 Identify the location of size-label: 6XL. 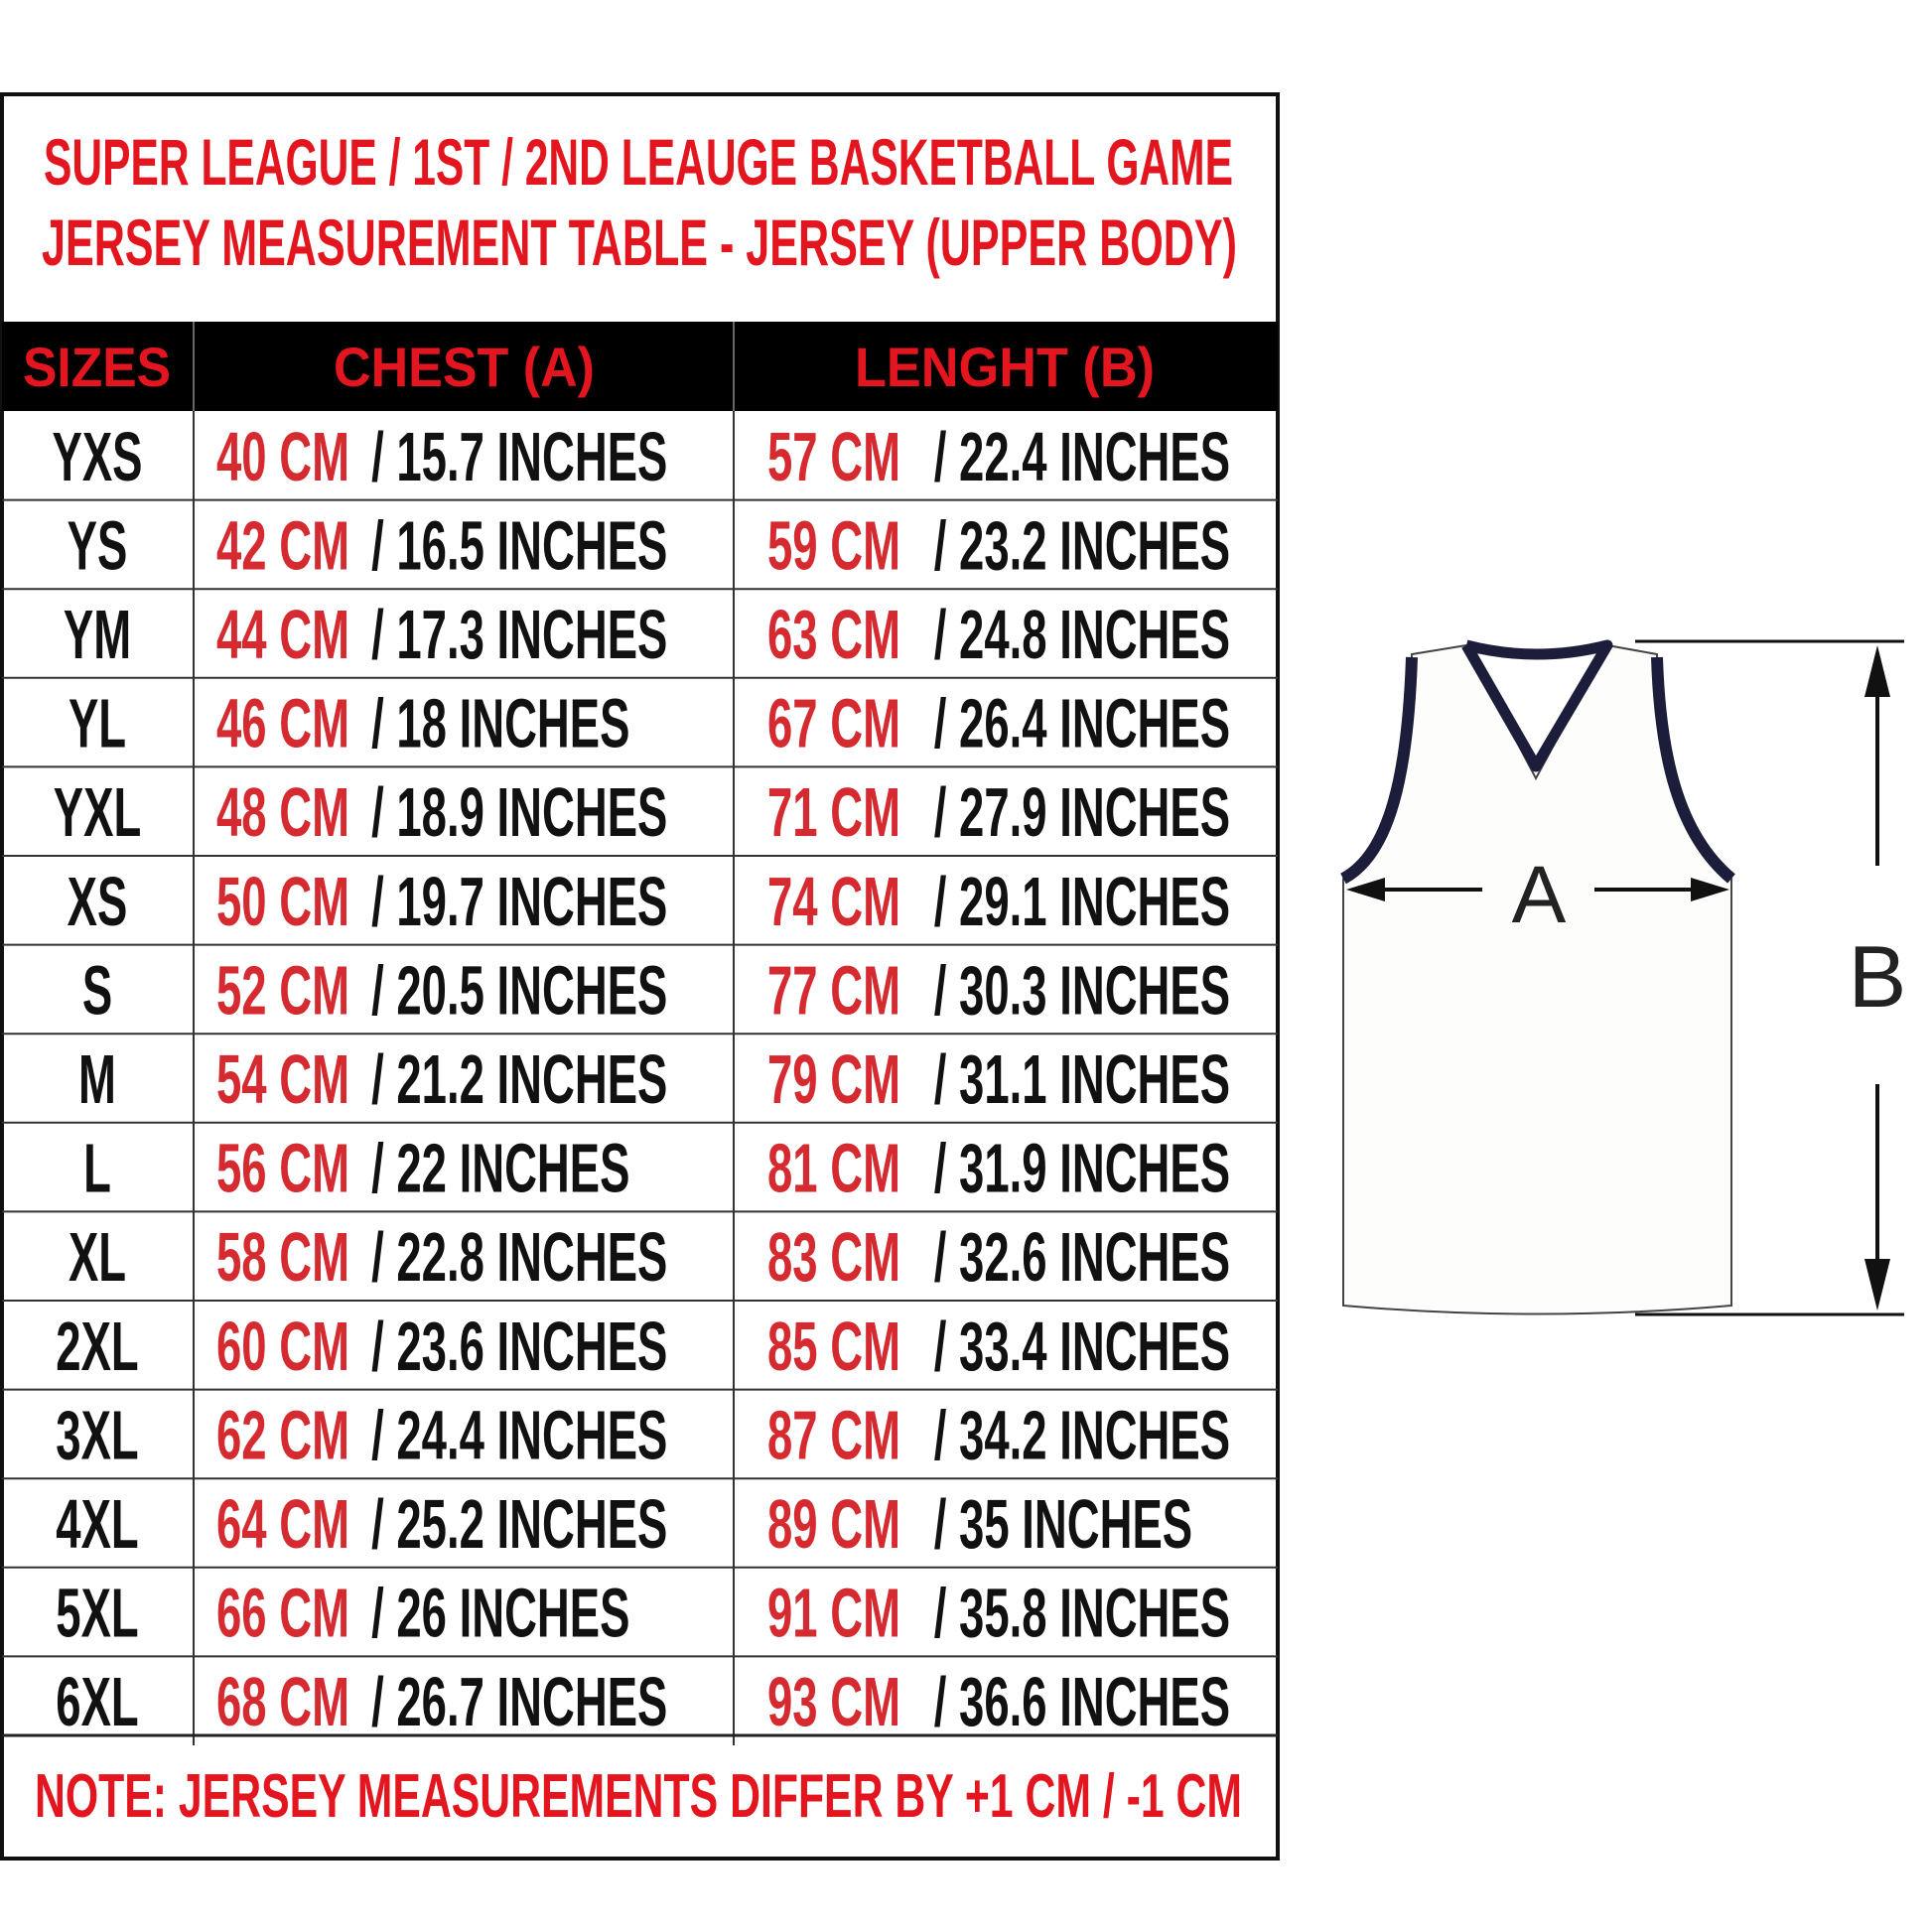
(97, 1701).